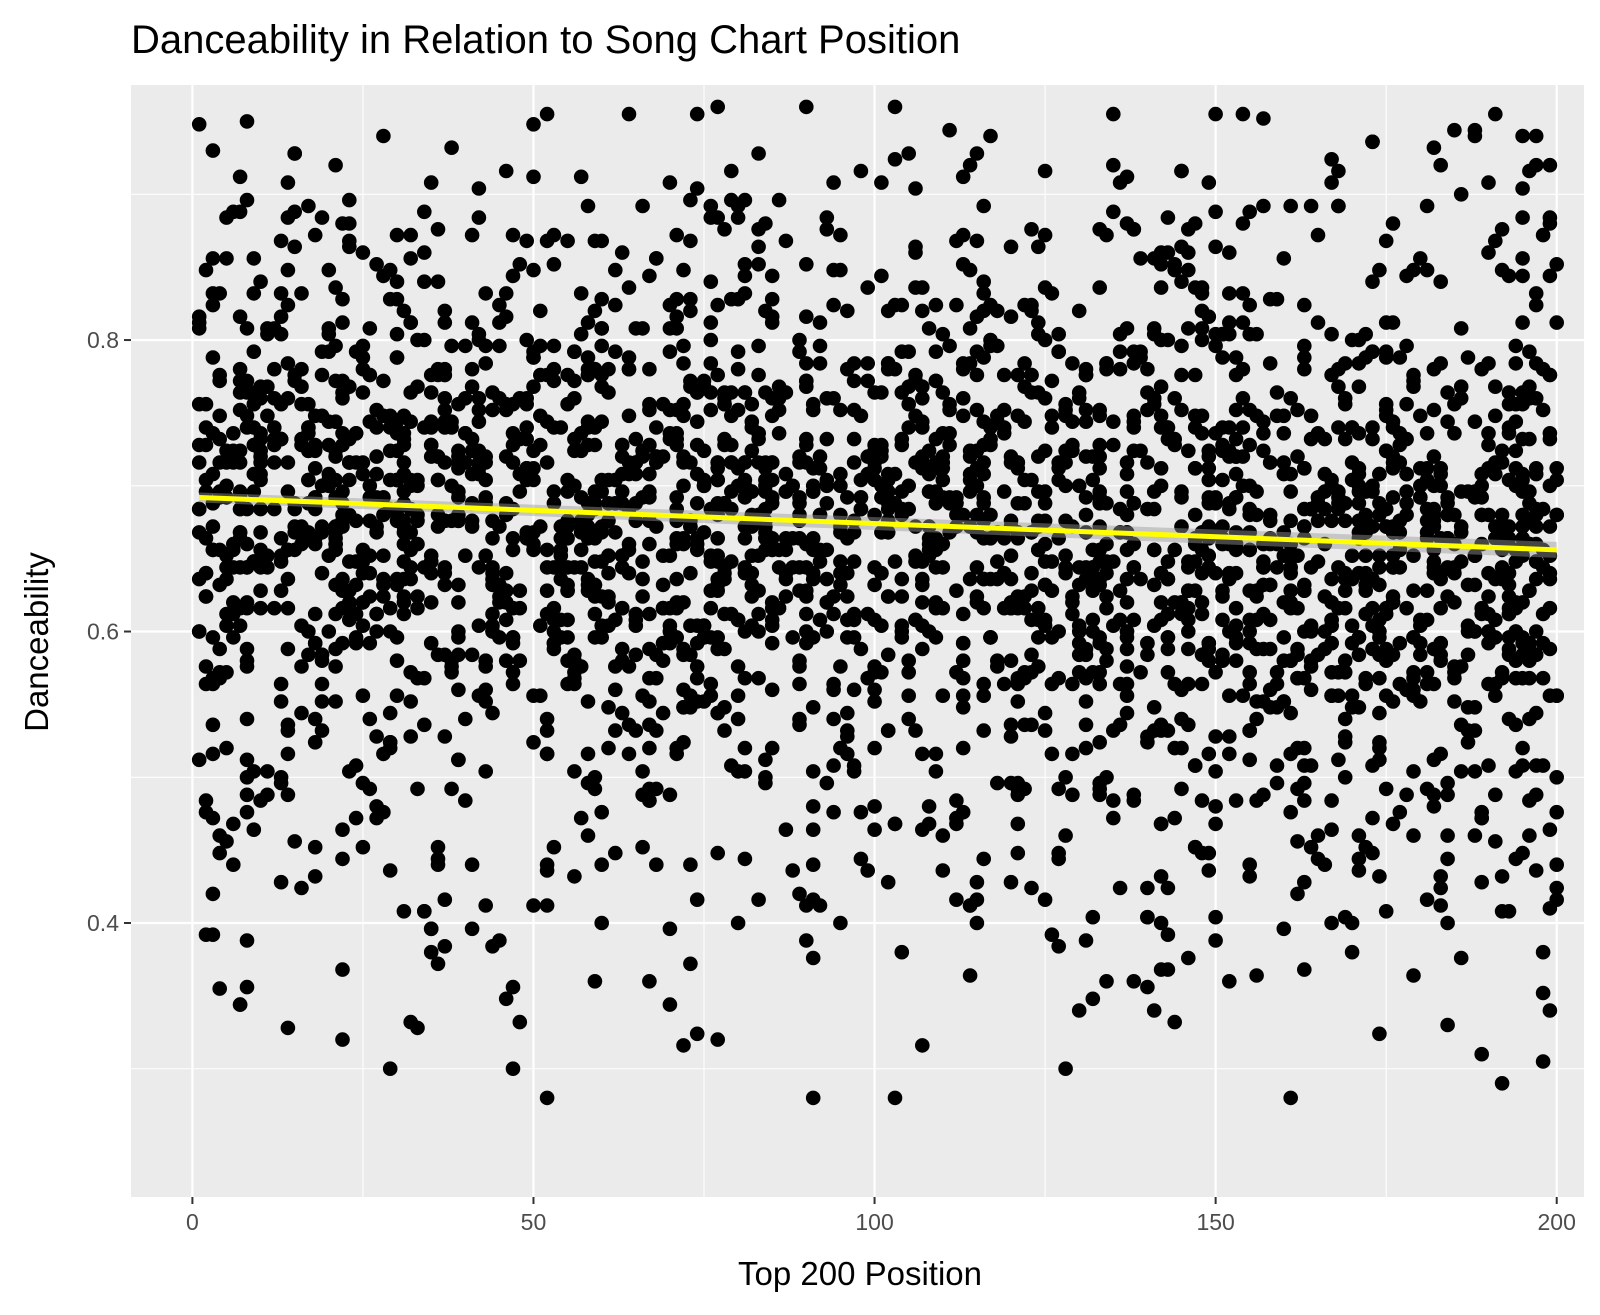 The image size is (1600, 1315). What do you see at coordinates (109, 631) in the screenshot?
I see `y-axis: 0.40.60.8` at bounding box center [109, 631].